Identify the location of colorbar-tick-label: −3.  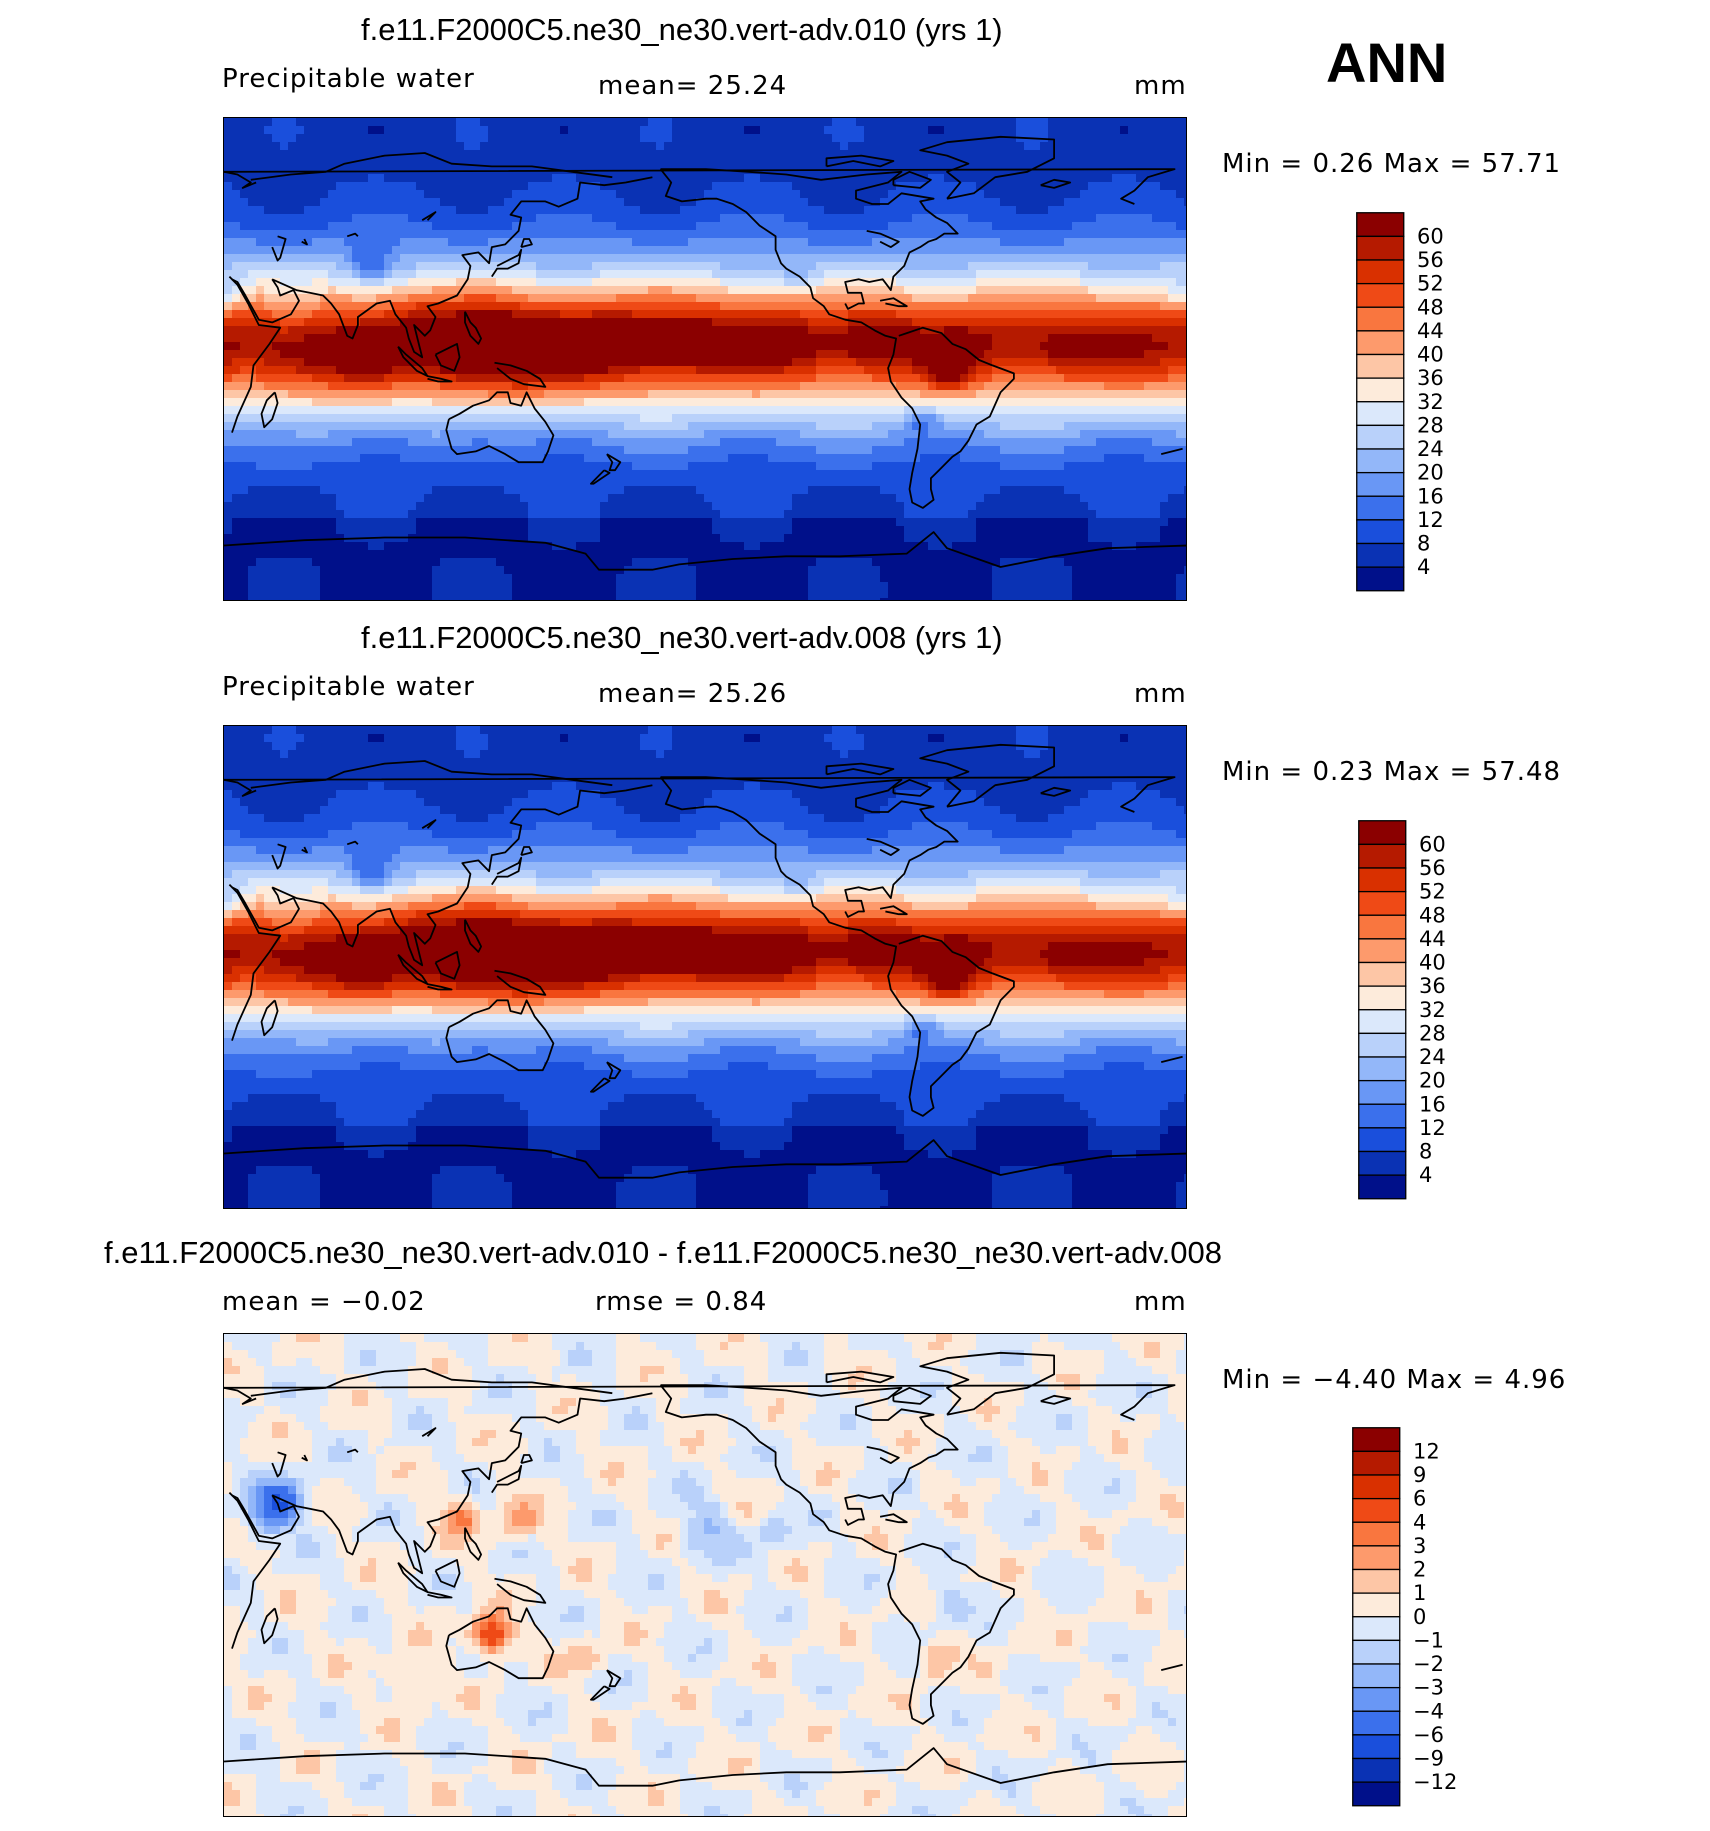
(1428, 1688).